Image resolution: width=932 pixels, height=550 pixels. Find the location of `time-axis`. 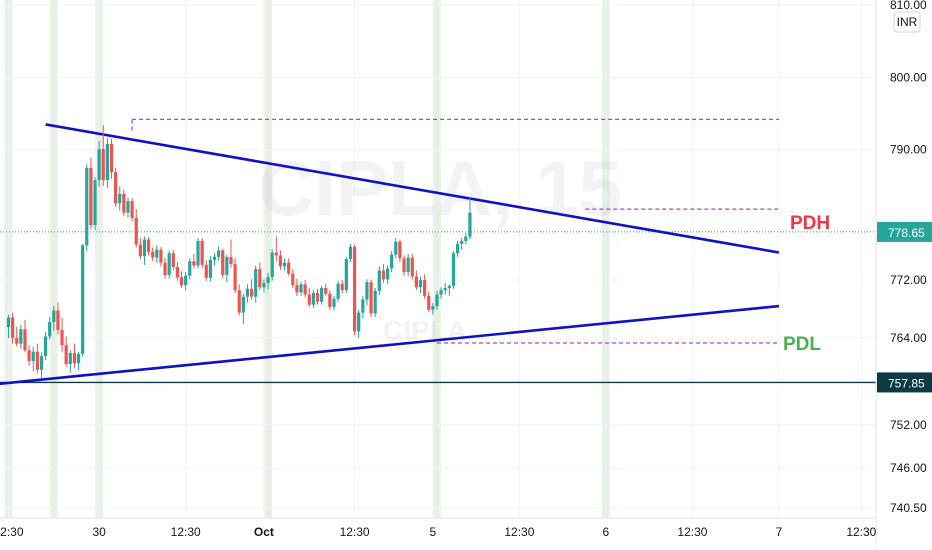

time-axis is located at coordinates (438, 534).